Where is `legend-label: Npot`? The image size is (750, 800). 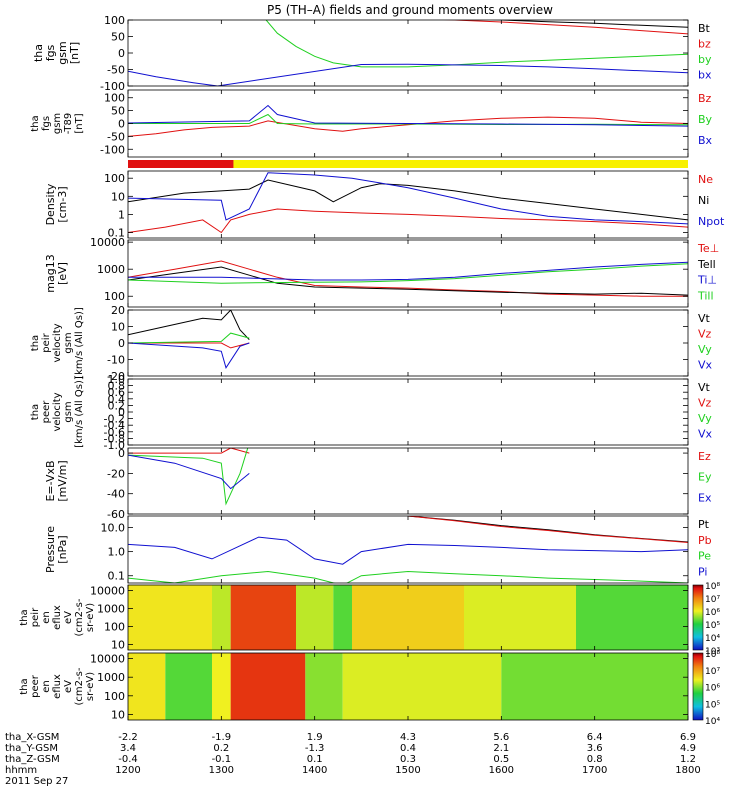
legend-label: Npot is located at coordinates (711, 221).